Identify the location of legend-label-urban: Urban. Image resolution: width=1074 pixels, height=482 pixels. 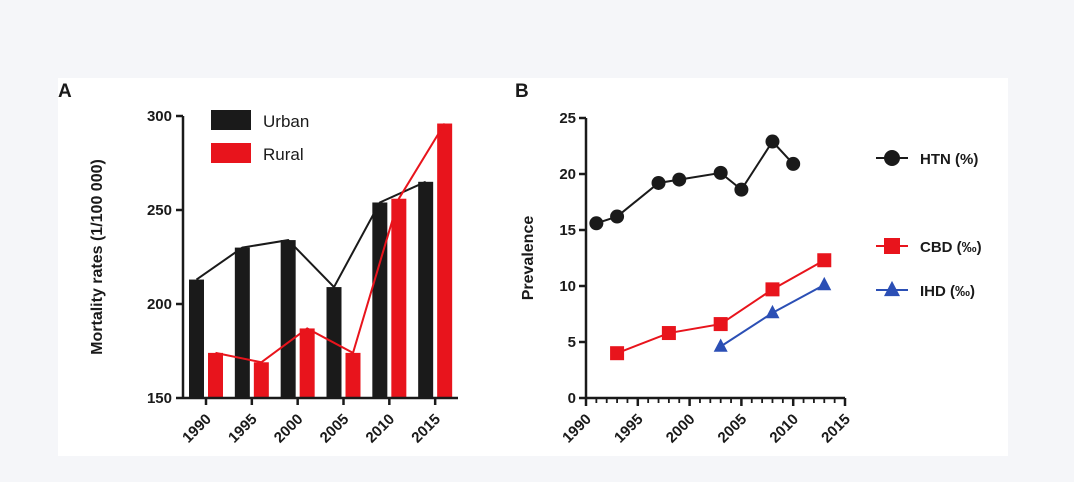
(286, 121).